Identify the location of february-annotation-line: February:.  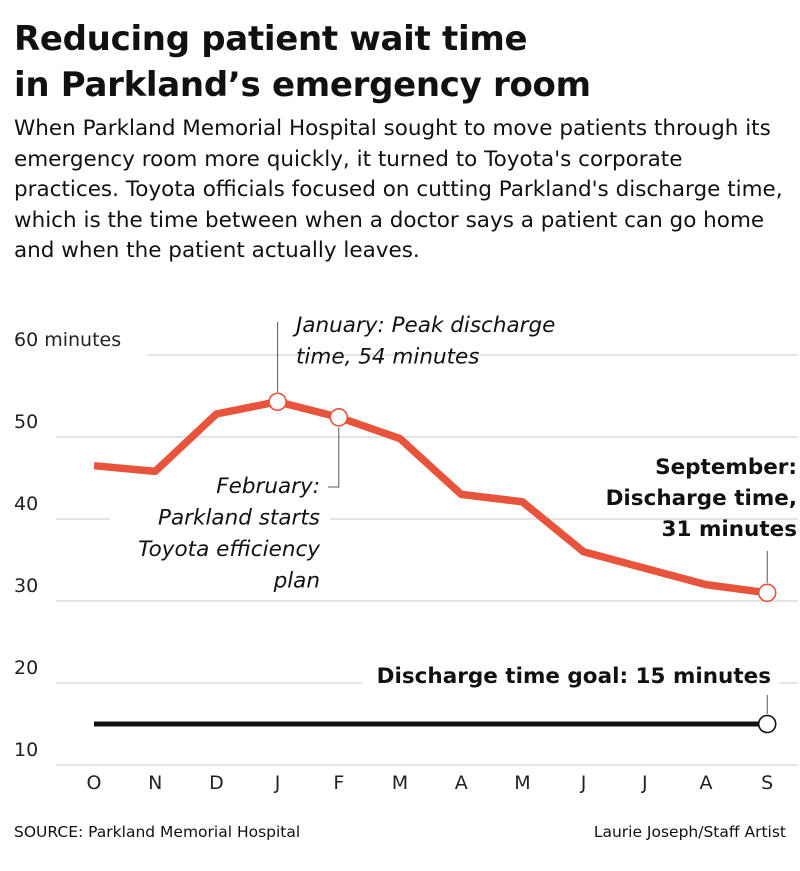
(268, 486).